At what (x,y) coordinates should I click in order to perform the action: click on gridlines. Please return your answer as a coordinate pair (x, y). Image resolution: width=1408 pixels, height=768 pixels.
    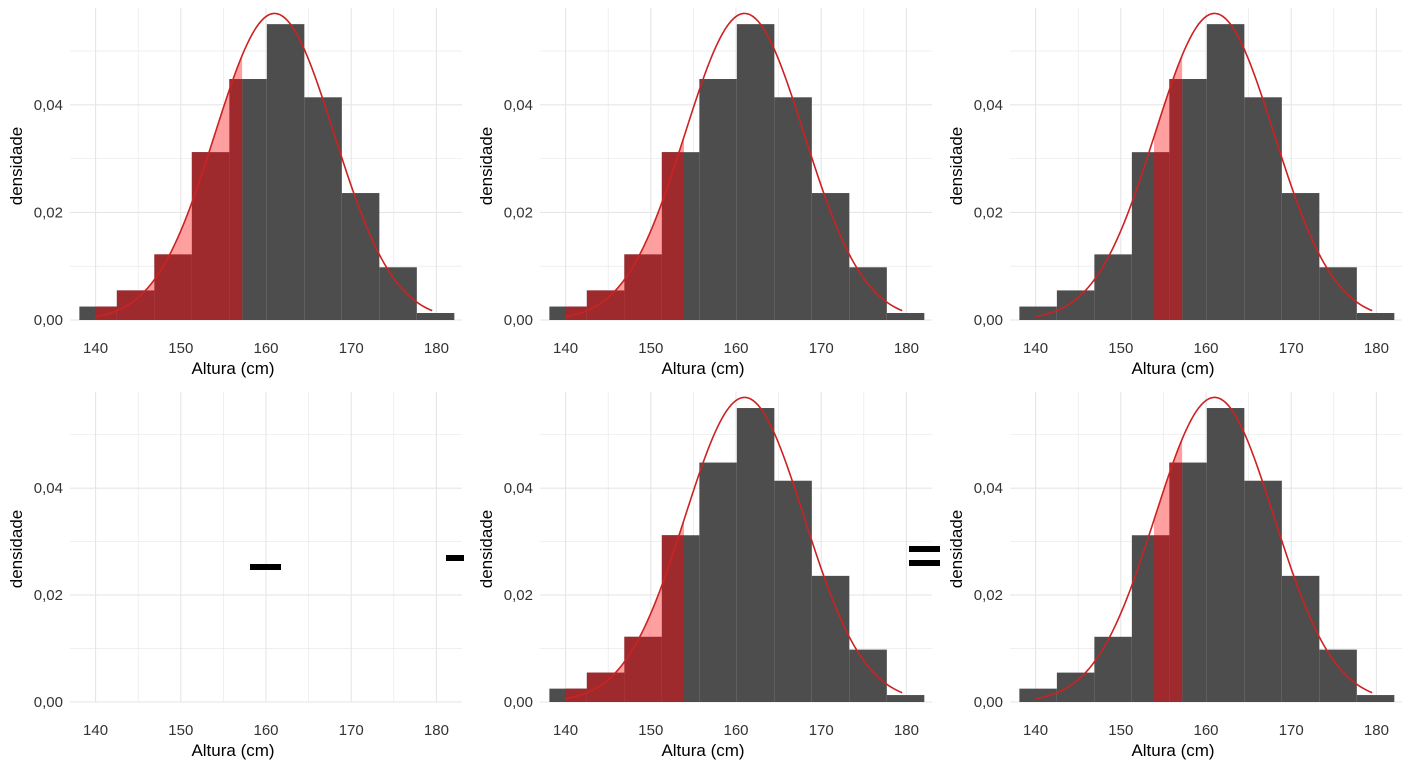
    Looking at the image, I should click on (266, 547).